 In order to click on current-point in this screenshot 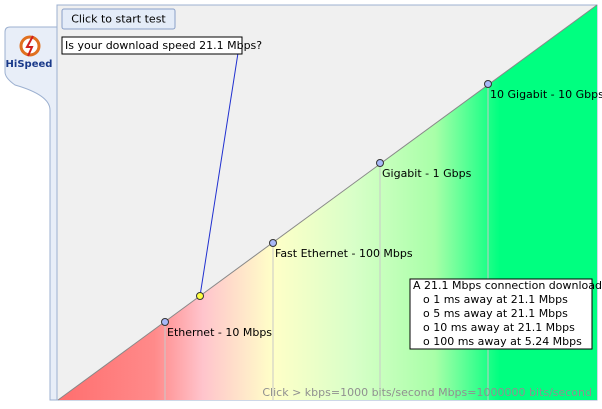, I will do `click(200, 296)`.